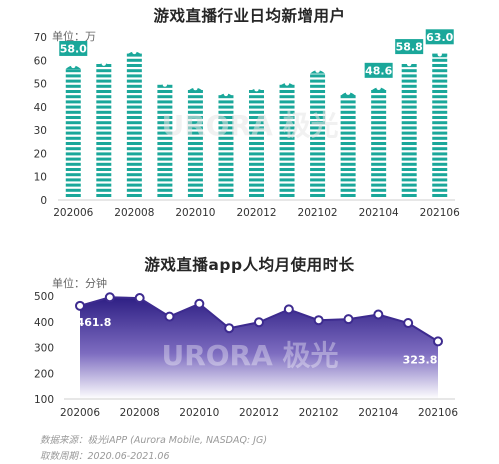 The image size is (499, 464). Describe the element at coordinates (40, 108) in the screenshot. I see `bar-y-tick-label: 40` at that location.